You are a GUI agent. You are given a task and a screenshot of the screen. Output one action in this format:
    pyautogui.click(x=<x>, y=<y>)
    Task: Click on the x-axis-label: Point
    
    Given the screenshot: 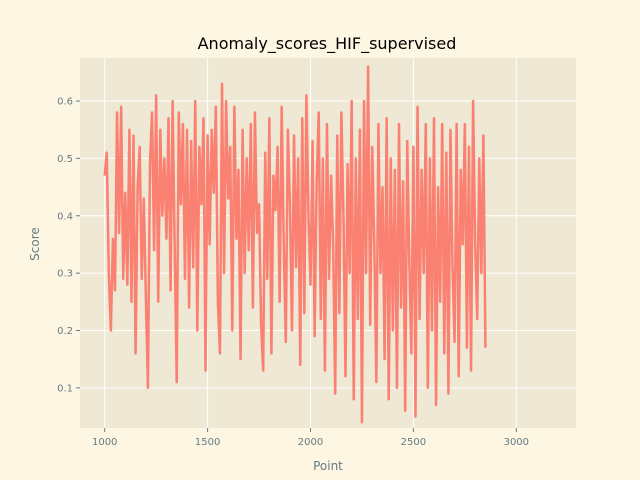 What is the action you would take?
    pyautogui.click(x=328, y=466)
    